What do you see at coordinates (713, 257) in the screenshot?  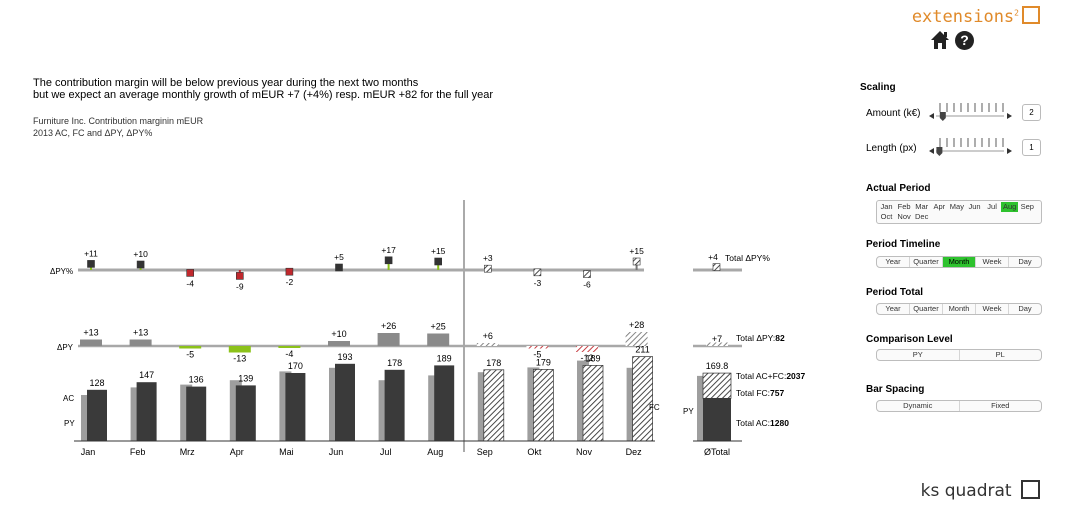 I see `total-dpct-label: +4` at bounding box center [713, 257].